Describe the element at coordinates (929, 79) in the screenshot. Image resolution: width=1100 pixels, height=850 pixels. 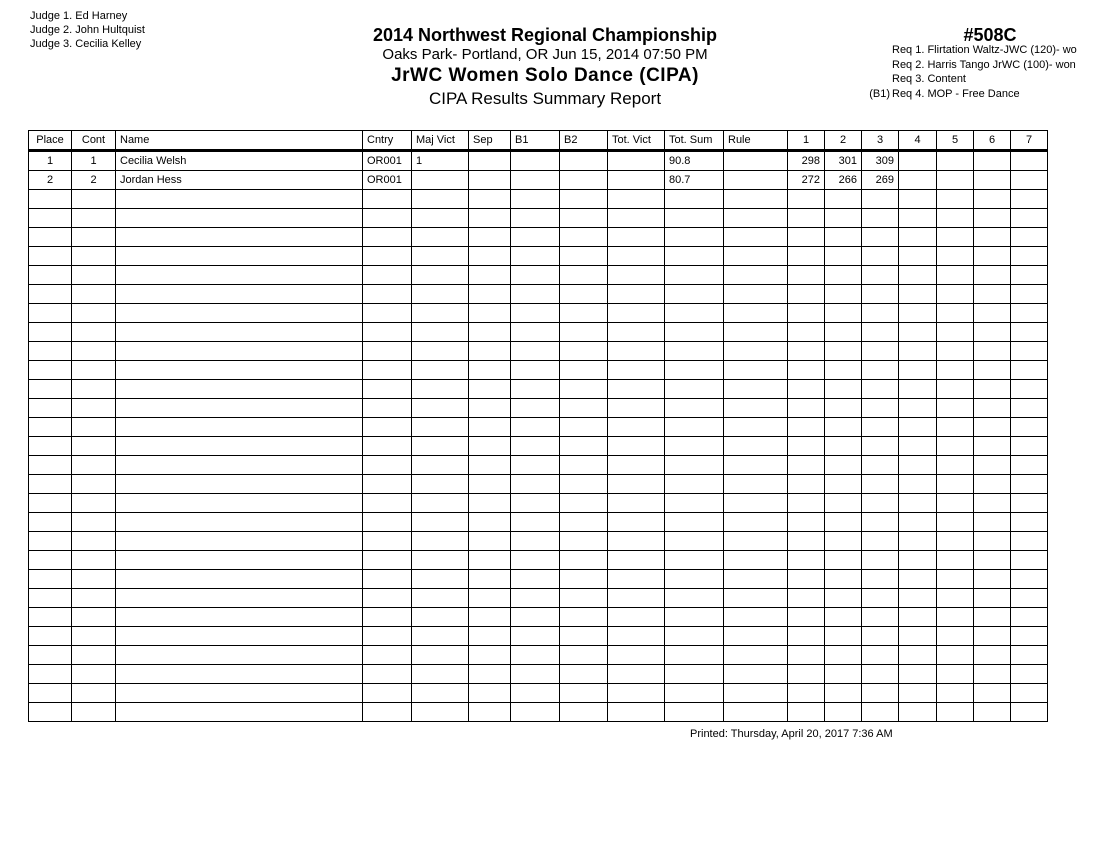
I see `requirement-3: Req 3. Content` at that location.